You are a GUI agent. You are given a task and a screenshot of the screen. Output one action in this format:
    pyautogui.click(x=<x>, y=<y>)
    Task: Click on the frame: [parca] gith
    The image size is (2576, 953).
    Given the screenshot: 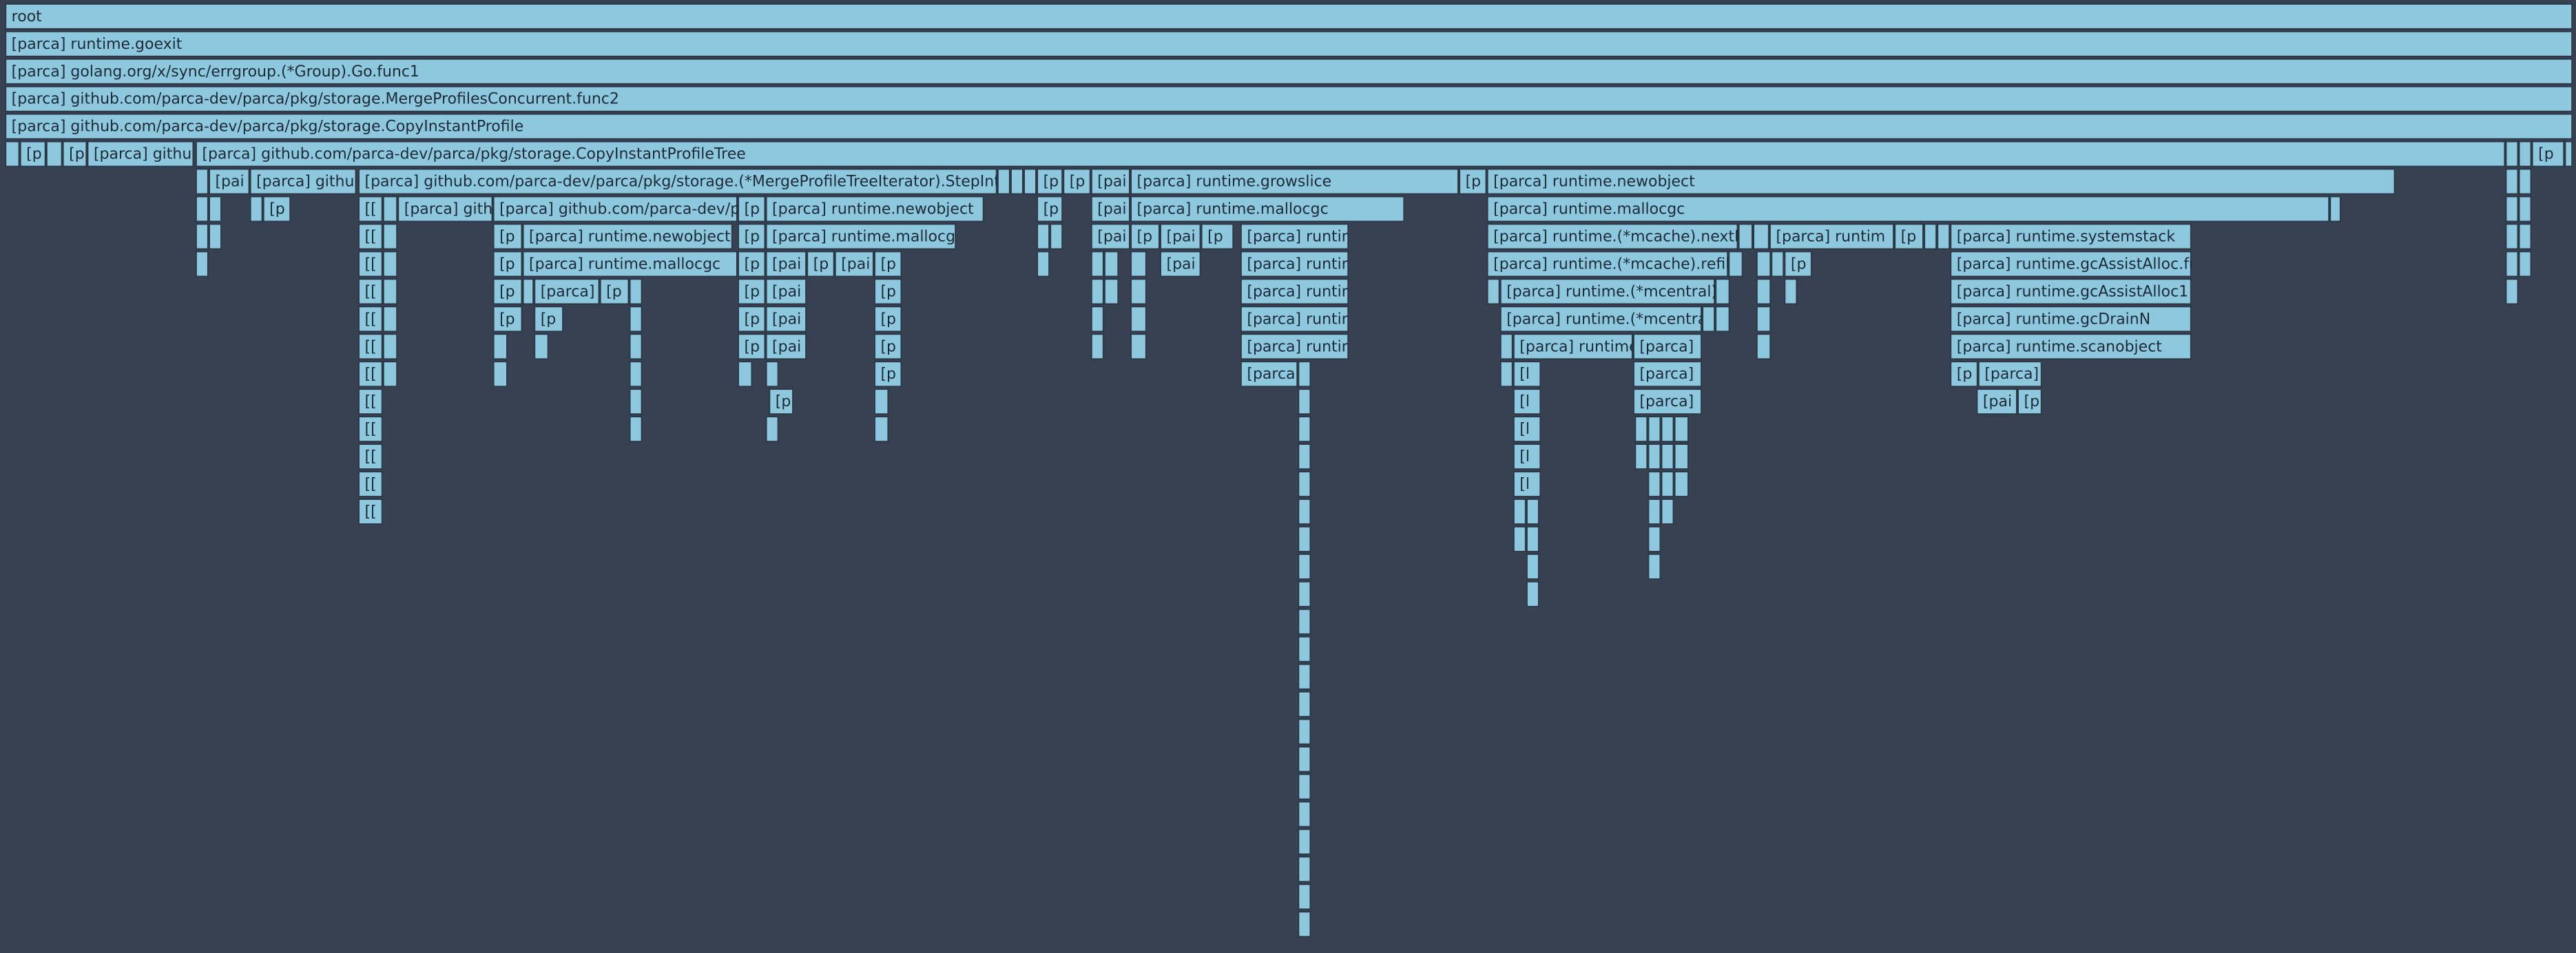 What is the action you would take?
    pyautogui.click(x=445, y=209)
    